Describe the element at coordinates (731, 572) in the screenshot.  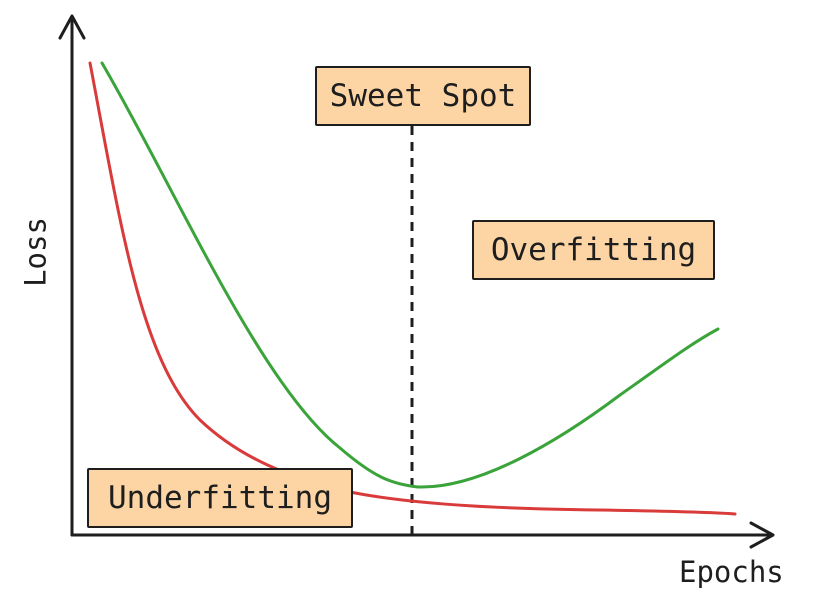
I see `x-axis-label: Epochs` at that location.